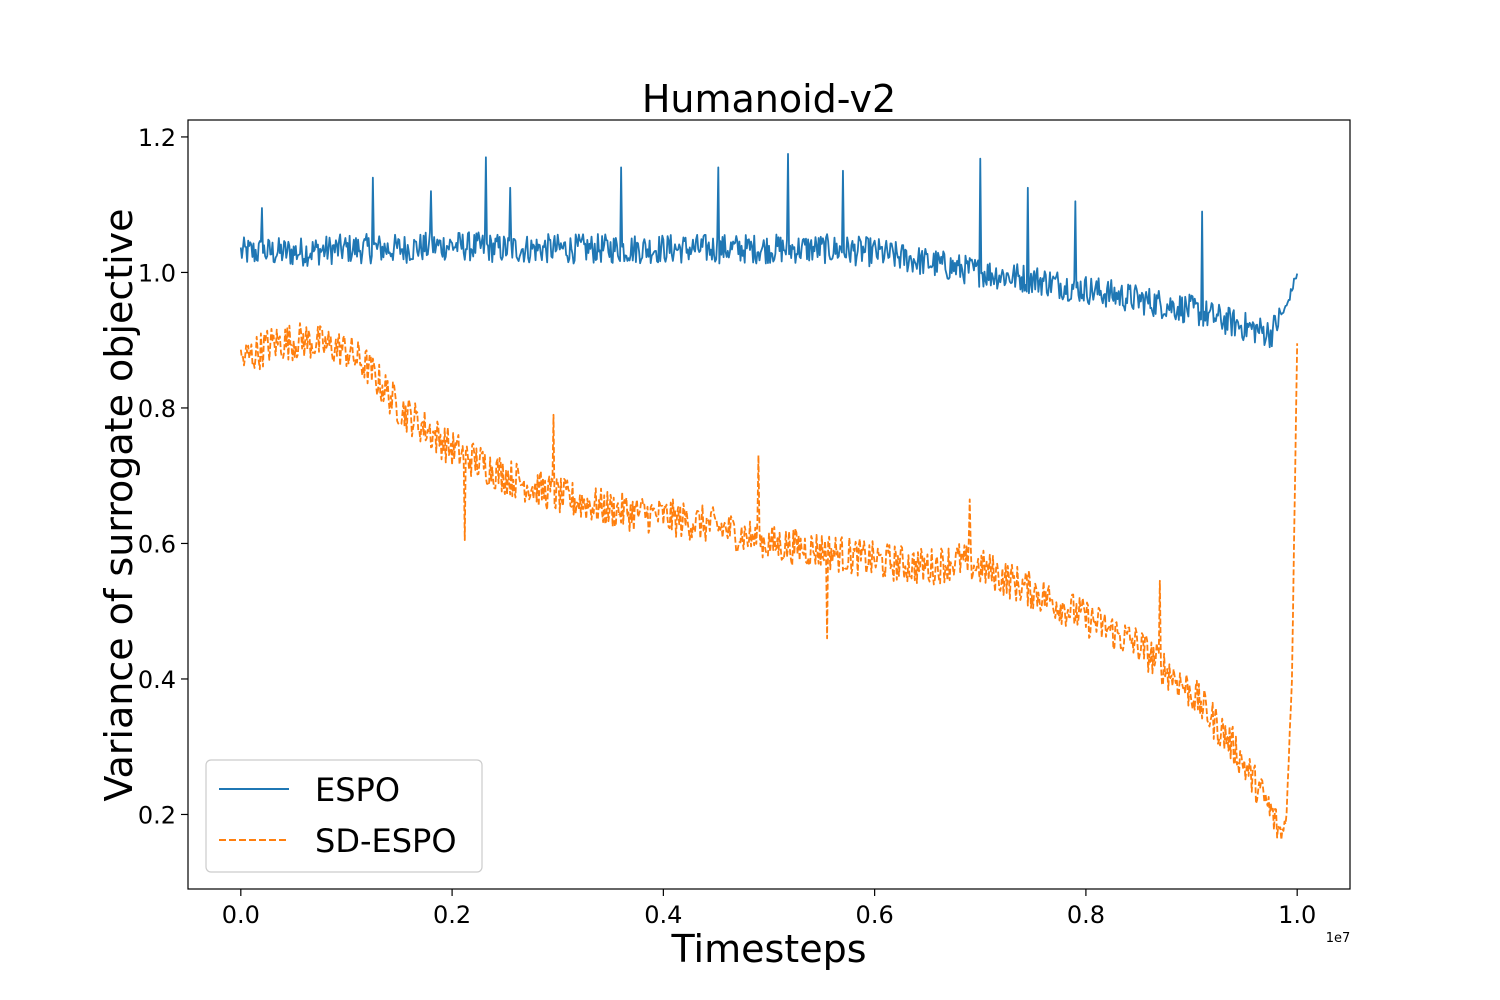  I want to click on x-tick-label: 0.6, so click(875, 915).